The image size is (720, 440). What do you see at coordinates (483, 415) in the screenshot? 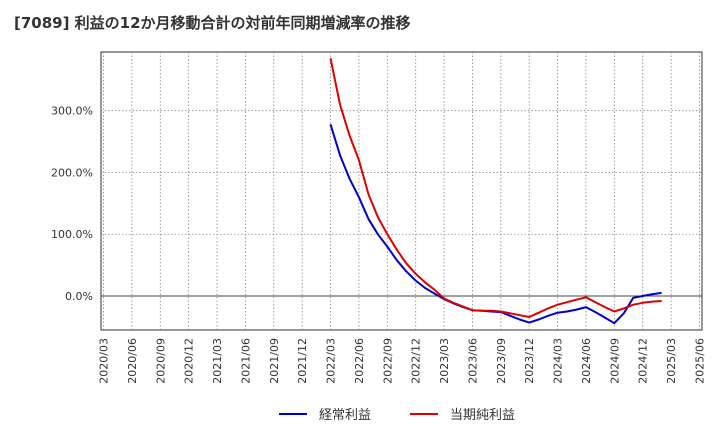
I see `legend-label-net-profit: 当期純利益` at bounding box center [483, 415].